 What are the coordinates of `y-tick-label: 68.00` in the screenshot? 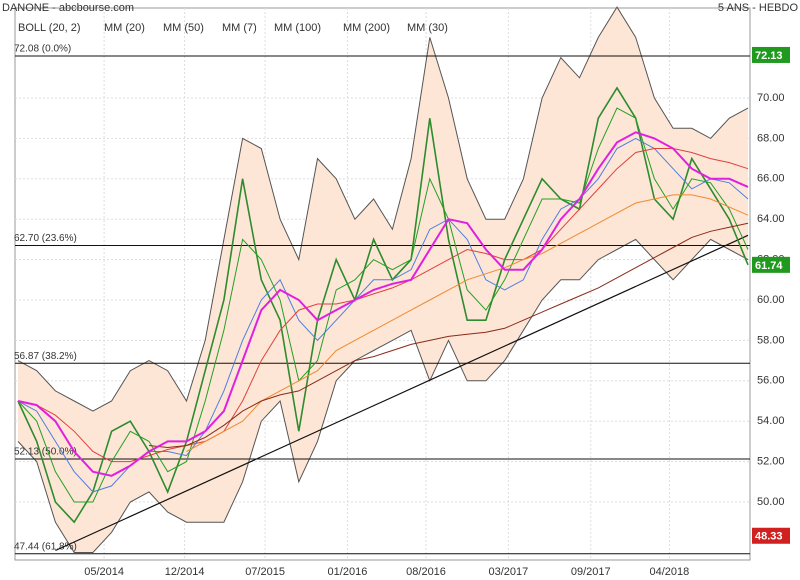 It's located at (771, 138).